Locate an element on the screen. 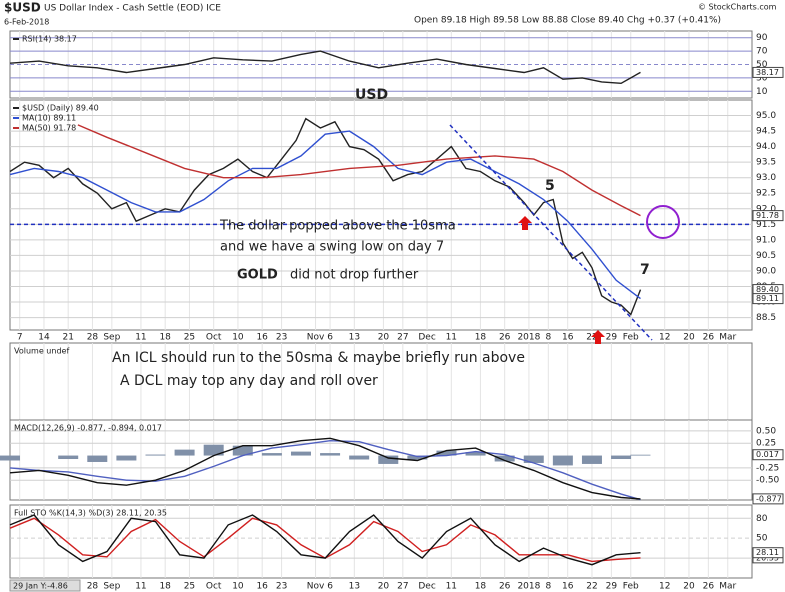  legend-label: MA(10) 89.11 is located at coordinates (49, 118).